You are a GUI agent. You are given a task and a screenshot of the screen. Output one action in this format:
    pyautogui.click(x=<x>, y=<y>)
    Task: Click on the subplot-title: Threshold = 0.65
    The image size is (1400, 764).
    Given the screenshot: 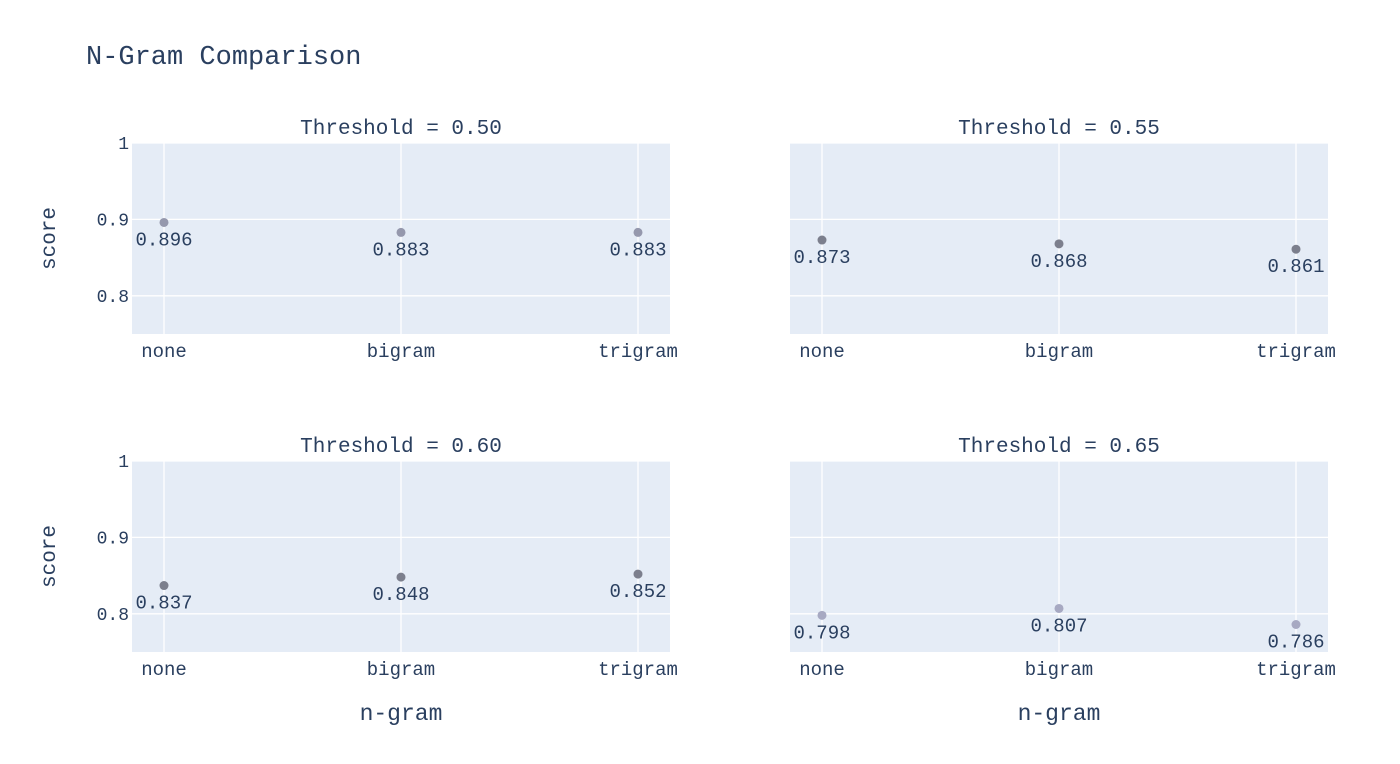 What is the action you would take?
    pyautogui.click(x=1059, y=447)
    